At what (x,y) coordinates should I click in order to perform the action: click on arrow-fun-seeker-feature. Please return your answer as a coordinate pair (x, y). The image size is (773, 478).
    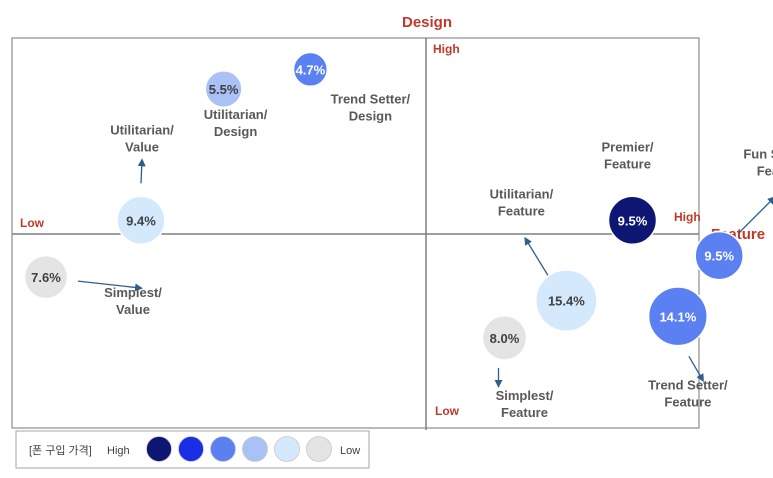
    Looking at the image, I should click on (755, 215).